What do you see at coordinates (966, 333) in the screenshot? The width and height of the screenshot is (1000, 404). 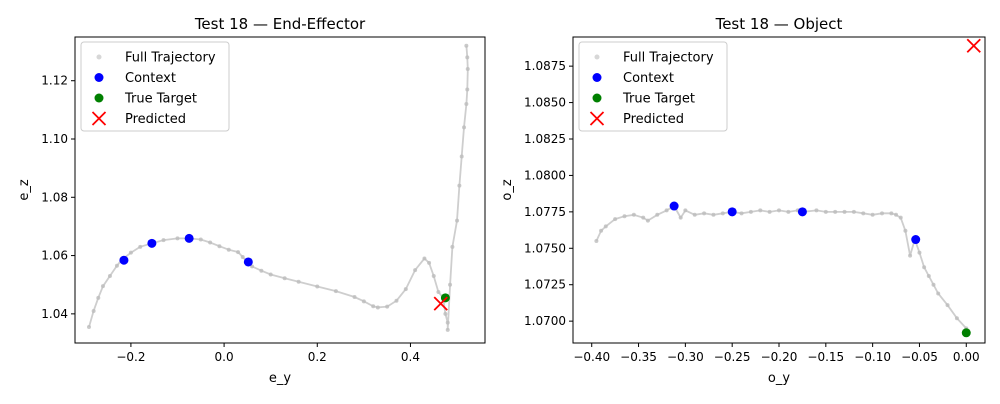 I see `true-target-point` at bounding box center [966, 333].